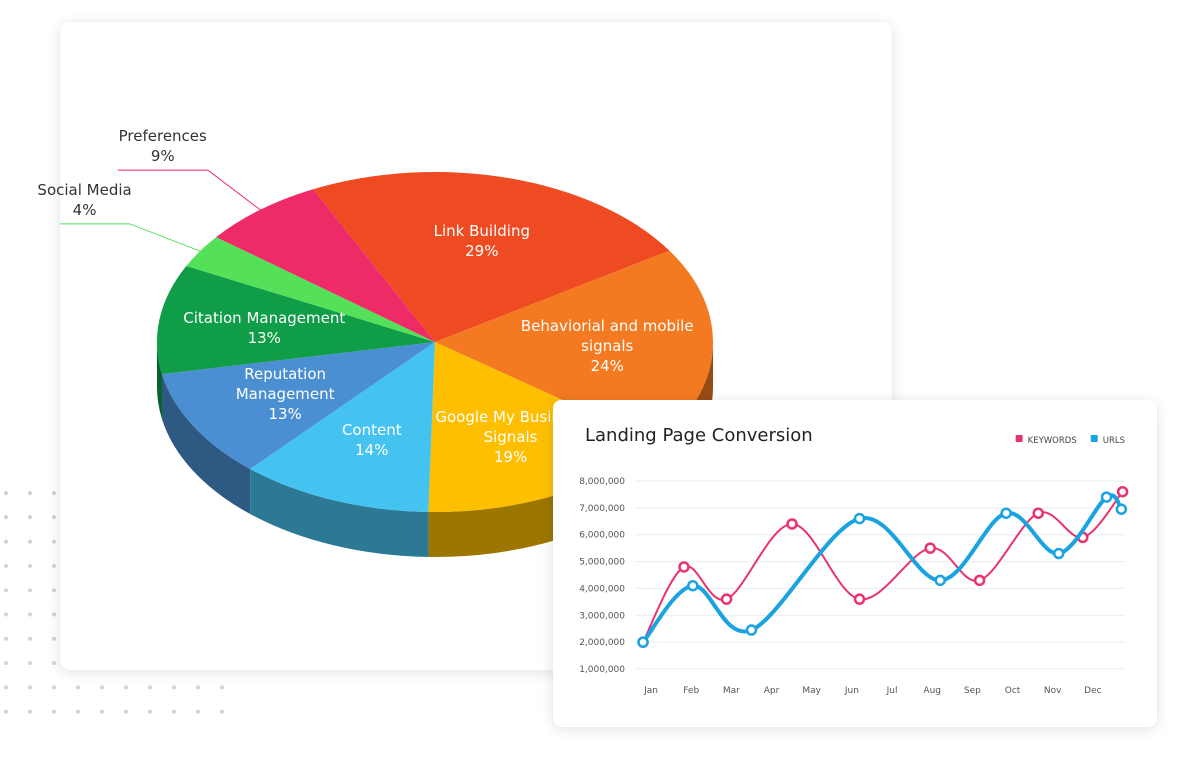 The width and height of the screenshot is (1200, 777). I want to click on x-tick-label: Sep, so click(972, 691).